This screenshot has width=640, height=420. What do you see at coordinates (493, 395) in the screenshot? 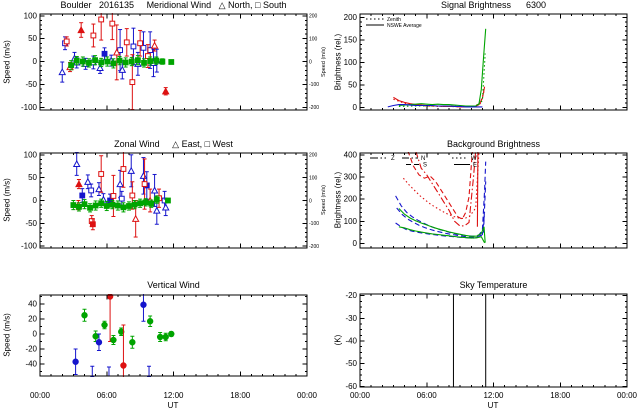
I see `x-tick-label: 12:00` at bounding box center [493, 395].